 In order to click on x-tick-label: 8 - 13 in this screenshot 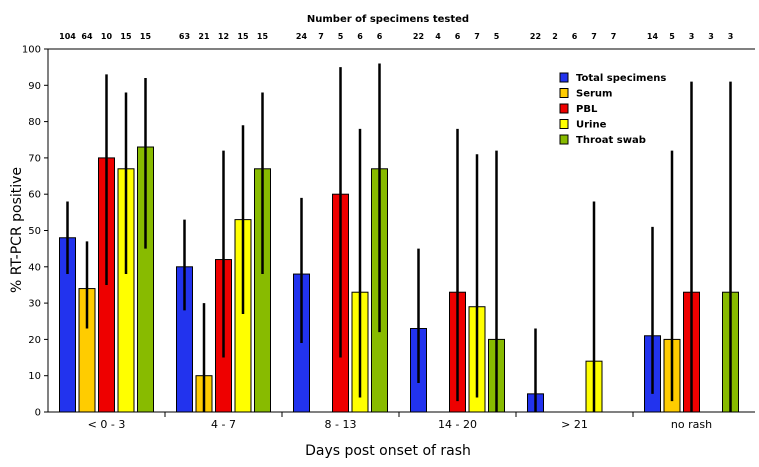, I will do `click(341, 424)`.